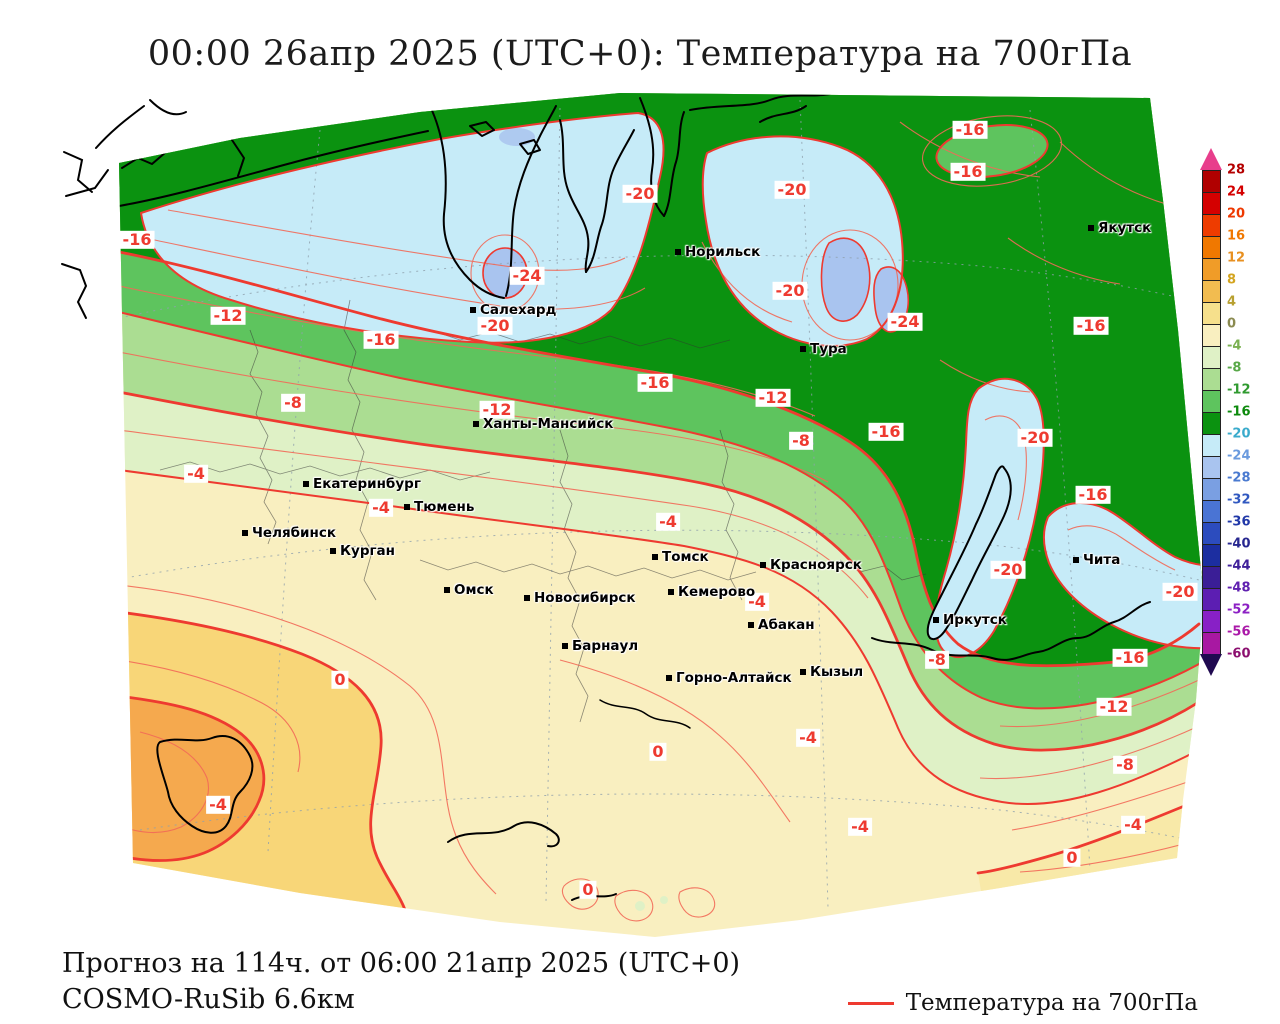 The height and width of the screenshot is (1024, 1280). What do you see at coordinates (1239, 588) in the screenshot?
I see `colorbar-tick-label: -48` at bounding box center [1239, 588].